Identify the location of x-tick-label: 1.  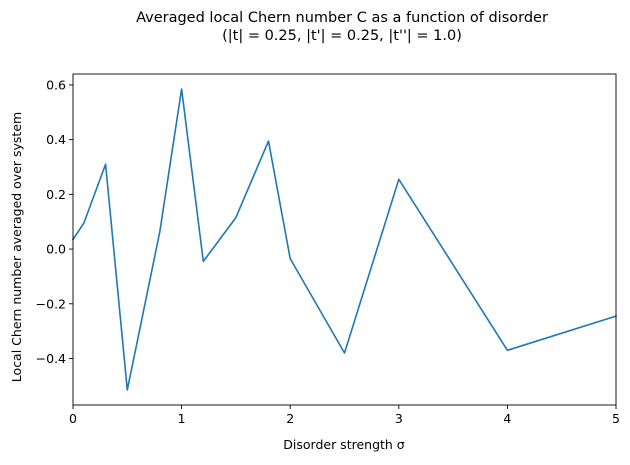
(182, 418).